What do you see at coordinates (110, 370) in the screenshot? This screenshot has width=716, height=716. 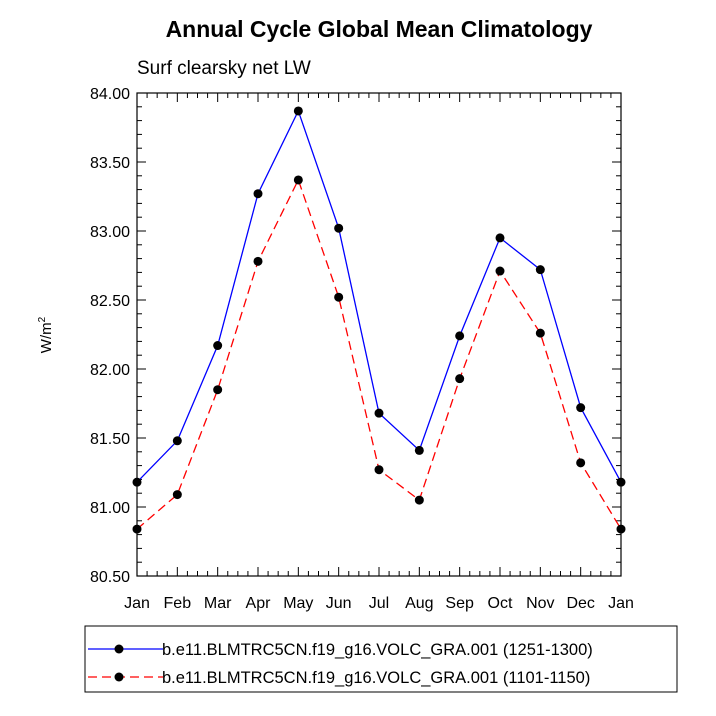 I see `y-tick-label: 82.00` at bounding box center [110, 370].